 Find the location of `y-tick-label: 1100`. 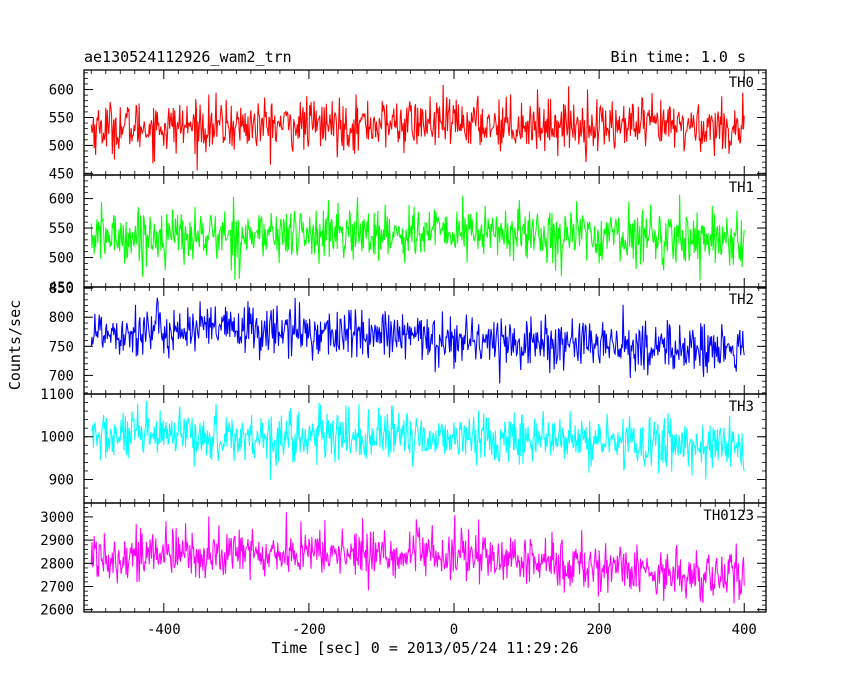

y-tick-label: 1100 is located at coordinates (57, 395).